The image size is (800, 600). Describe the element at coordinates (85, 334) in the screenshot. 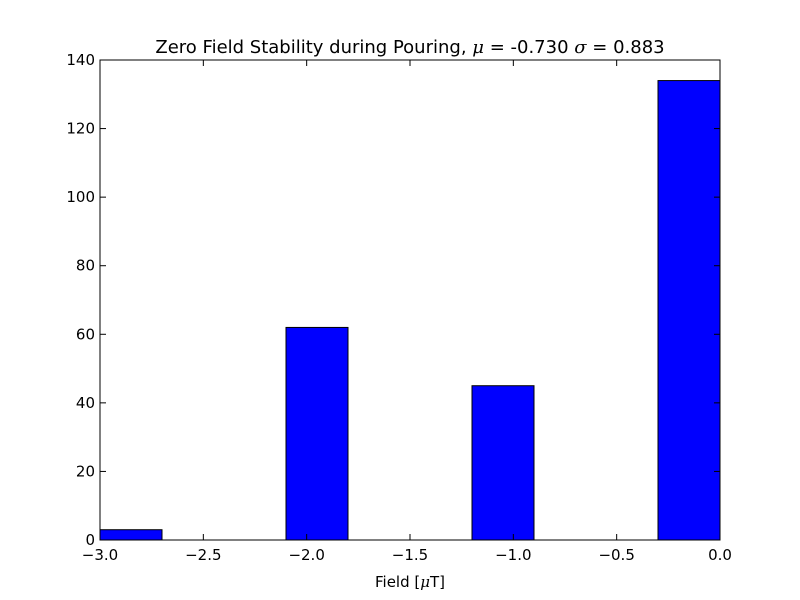

I see `y-tick-label-3: 60` at that location.